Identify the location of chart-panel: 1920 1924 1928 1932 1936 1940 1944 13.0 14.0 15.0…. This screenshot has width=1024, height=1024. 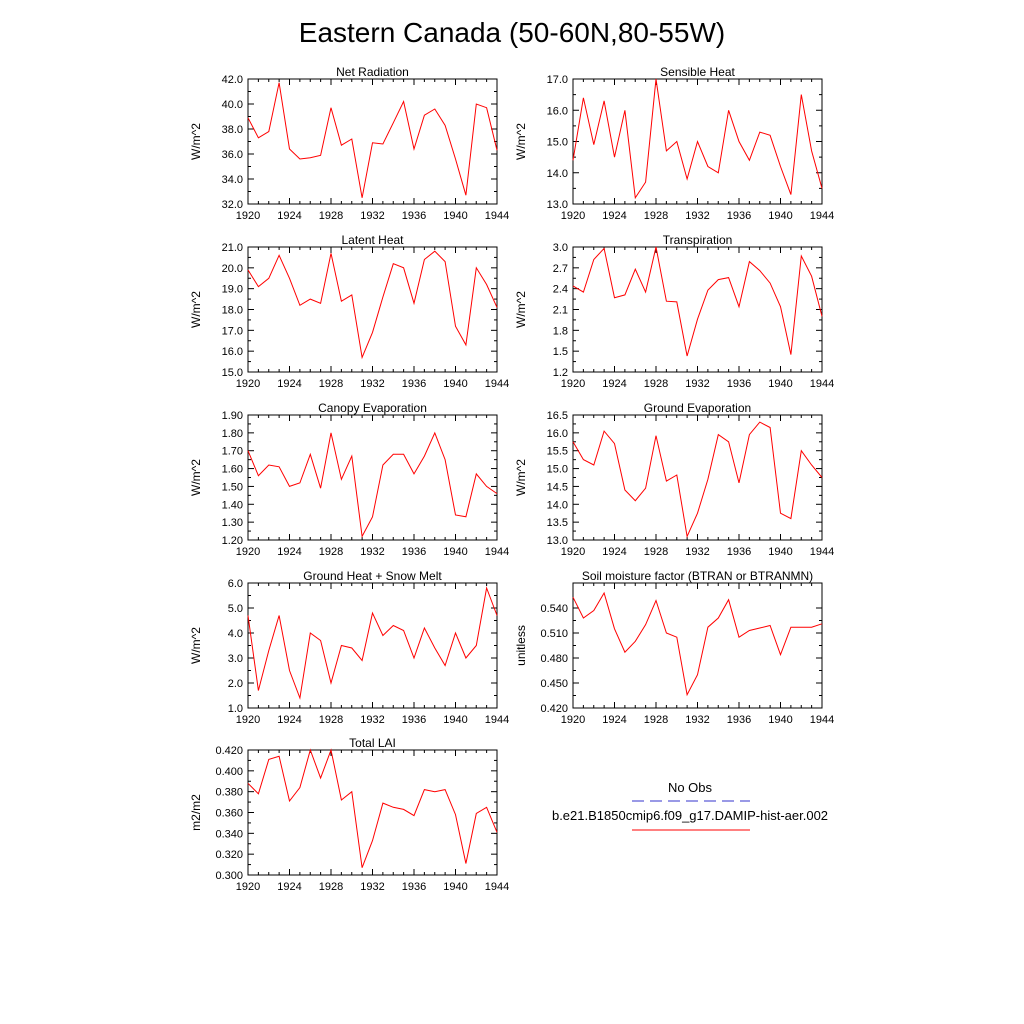
(674, 143).